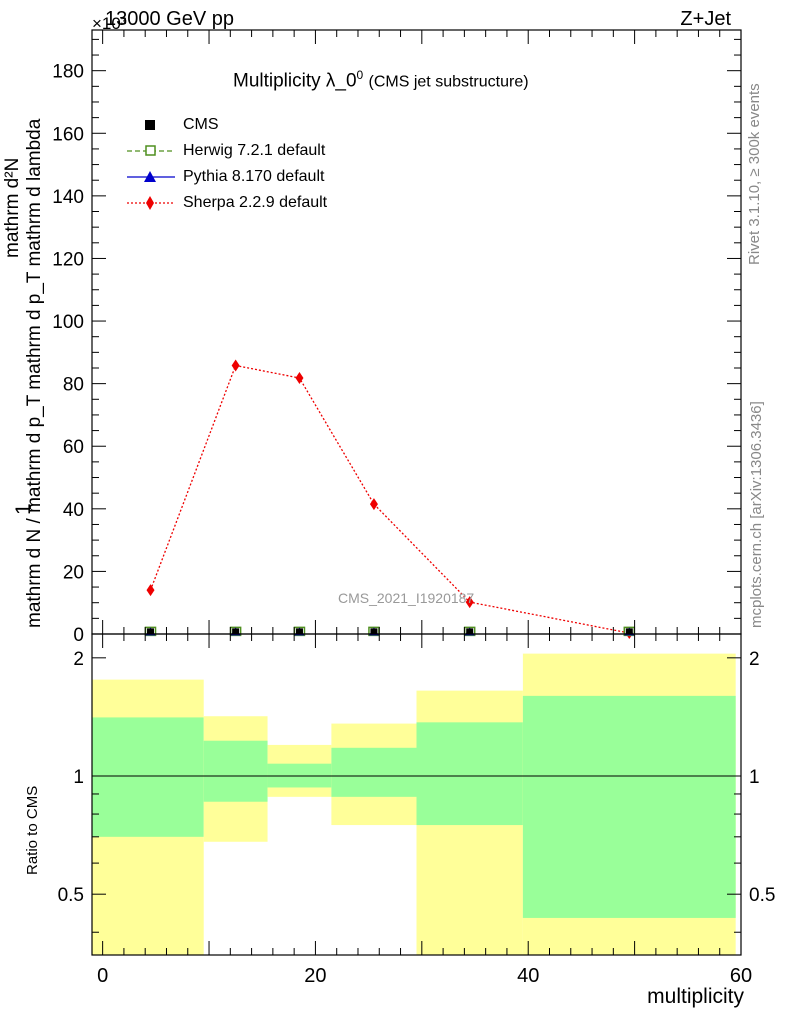 The image size is (786, 1024). What do you see at coordinates (254, 150) in the screenshot?
I see `legend-label-herwig: Herwig 7.2.1 default` at bounding box center [254, 150].